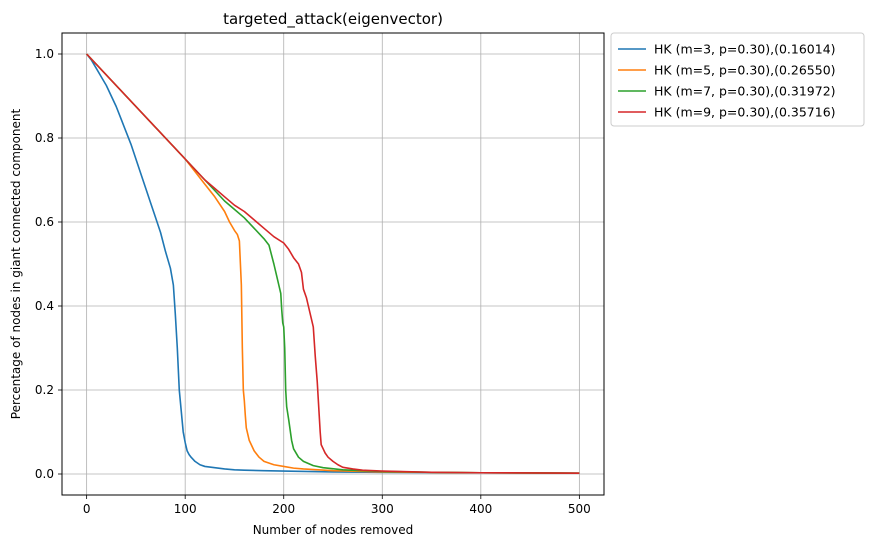 This screenshot has height=547, width=871. What do you see at coordinates (579, 509) in the screenshot?
I see `x-tick-label: 500` at bounding box center [579, 509].